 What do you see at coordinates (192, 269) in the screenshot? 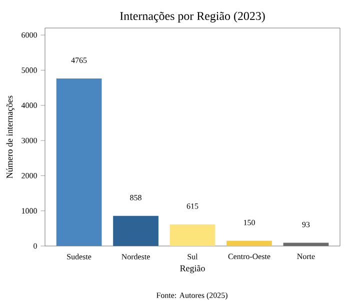
I see `x-axis-title: Região` at bounding box center [192, 269].